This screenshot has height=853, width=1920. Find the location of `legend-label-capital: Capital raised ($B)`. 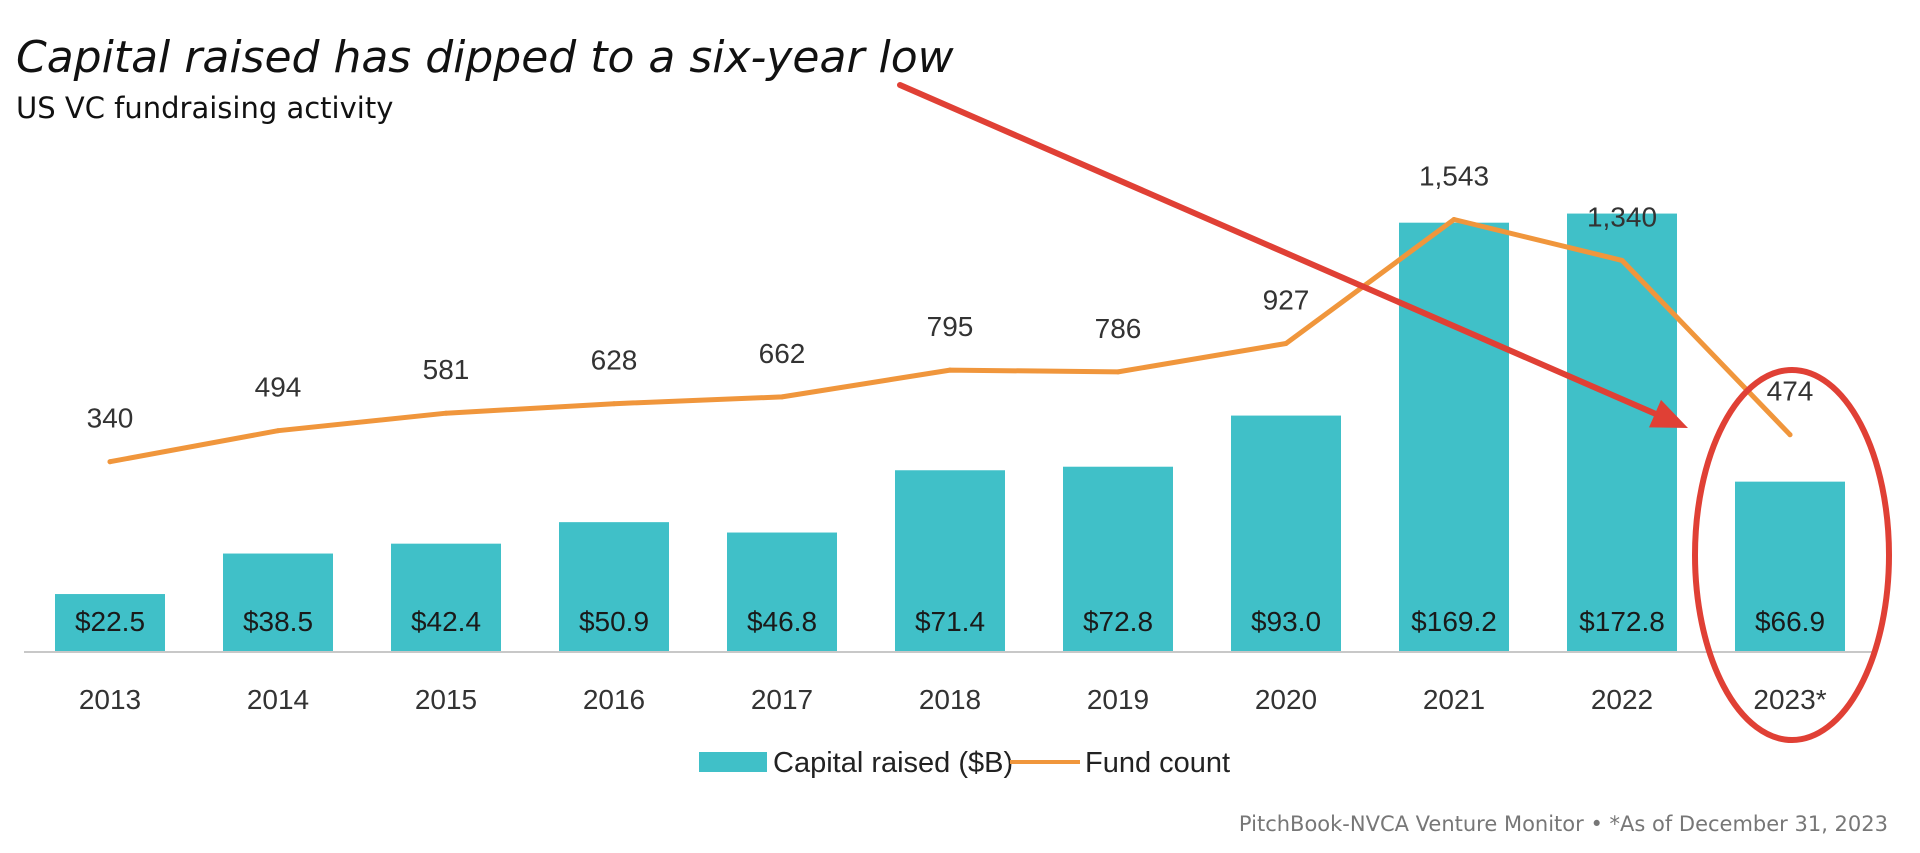

legend-label-capital: Capital raised ($B) is located at coordinates (893, 763).